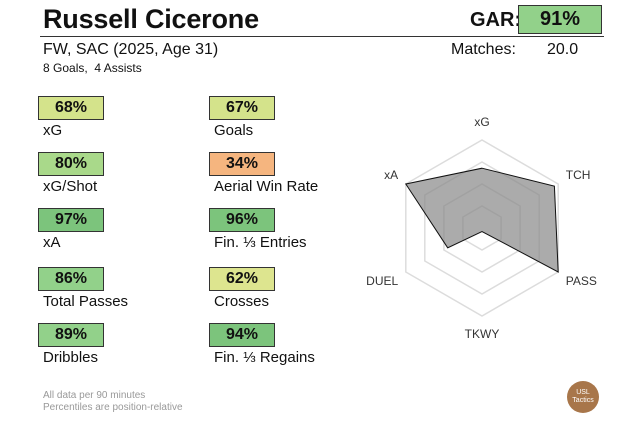  What do you see at coordinates (86, 301) in the screenshot?
I see `metric-passes-label: Total Passes` at bounding box center [86, 301].